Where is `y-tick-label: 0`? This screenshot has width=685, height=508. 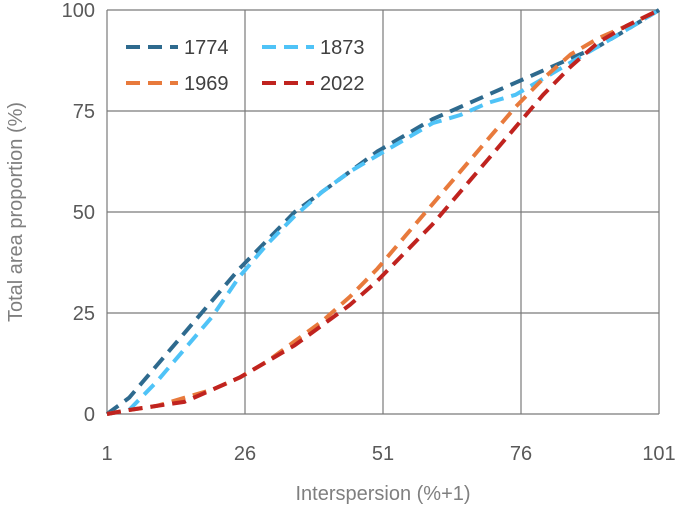 y-tick-label: 0 is located at coordinates (89, 415).